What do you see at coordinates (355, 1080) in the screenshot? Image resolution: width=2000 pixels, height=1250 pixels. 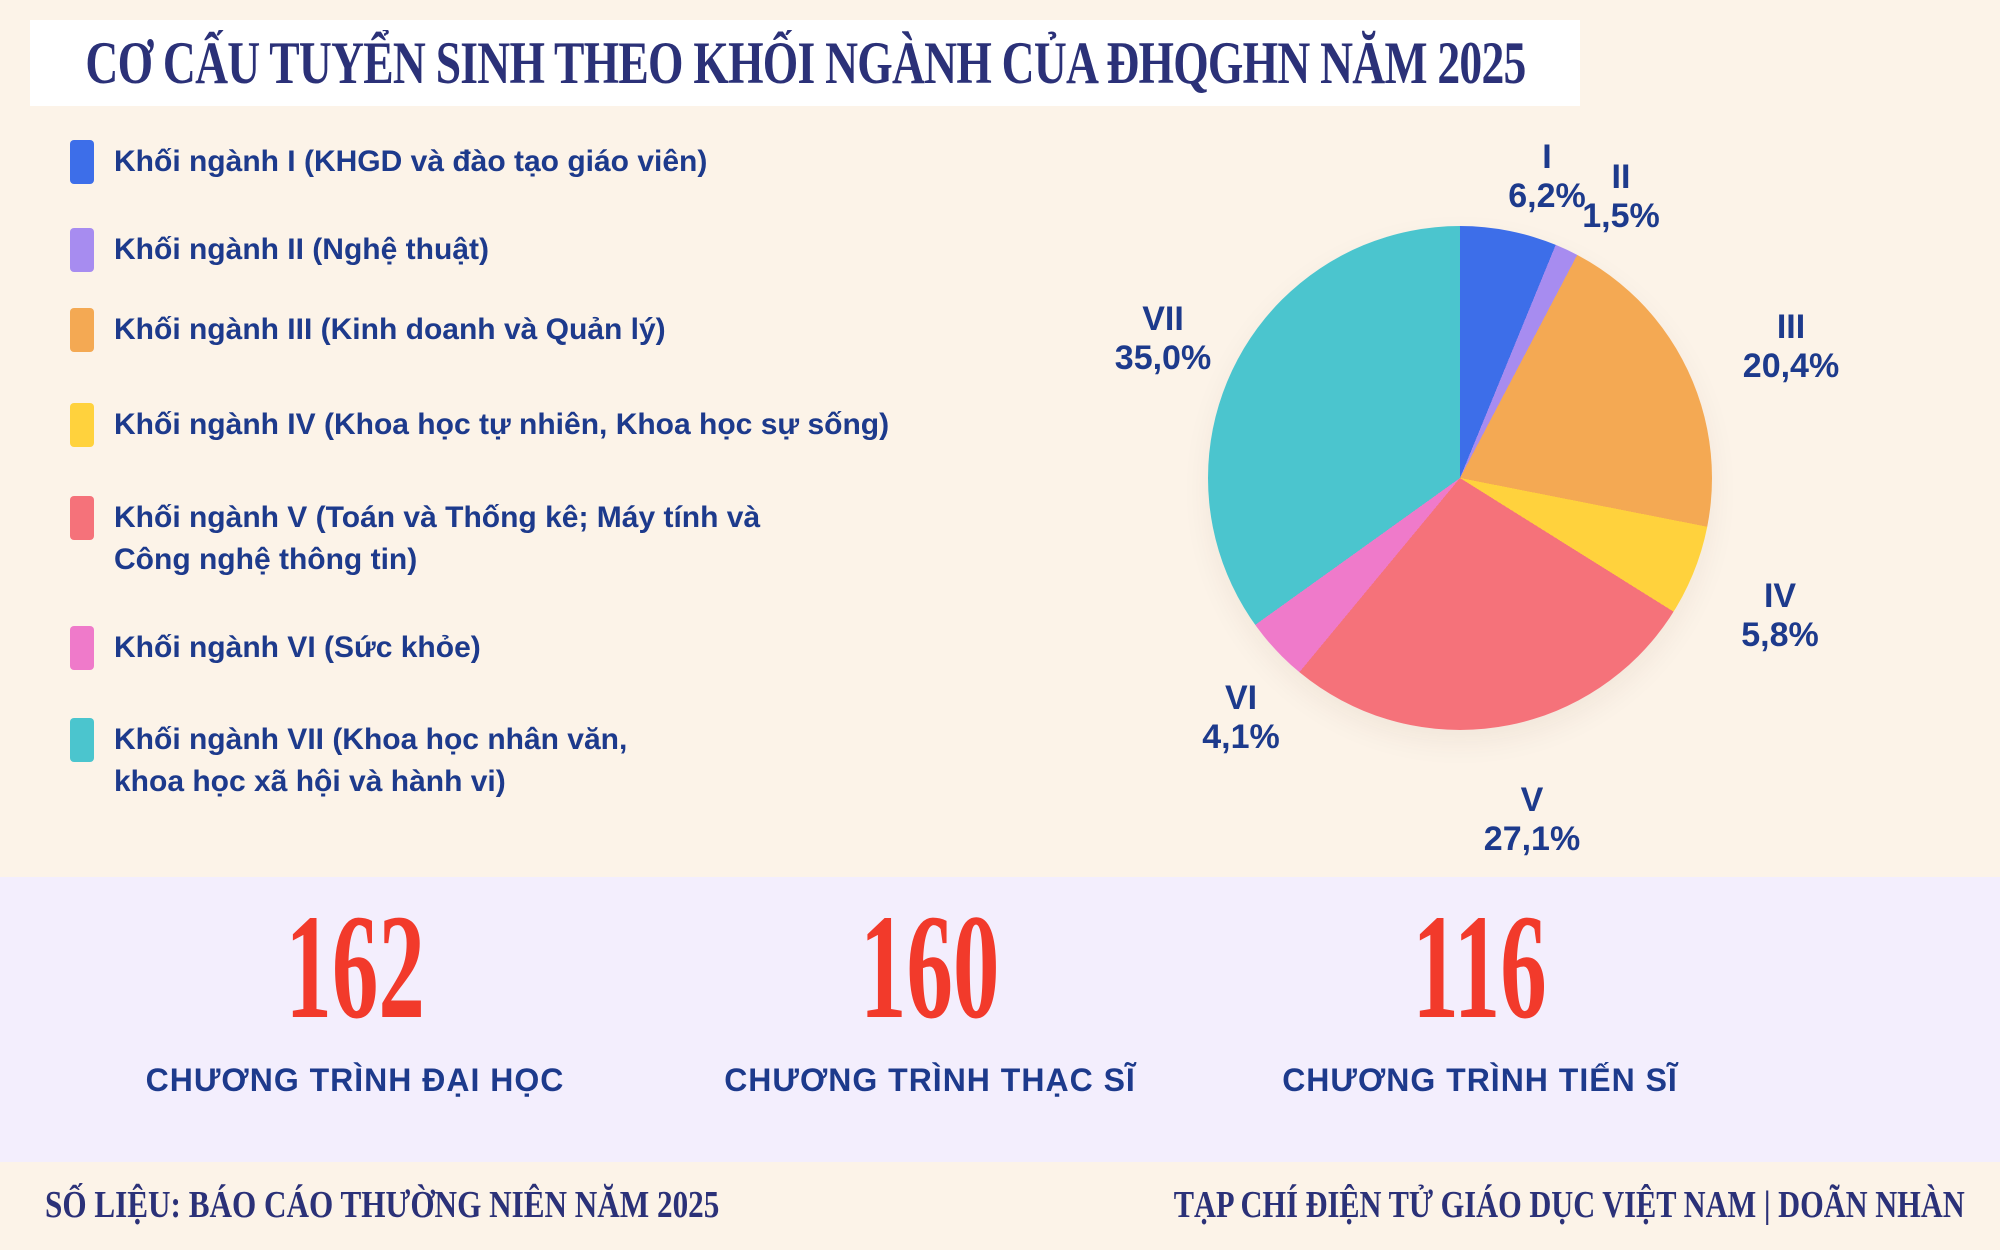 I see `stat-label-undergrad: CHƯƠNG TRÌNH ĐẠI HỌC` at bounding box center [355, 1080].